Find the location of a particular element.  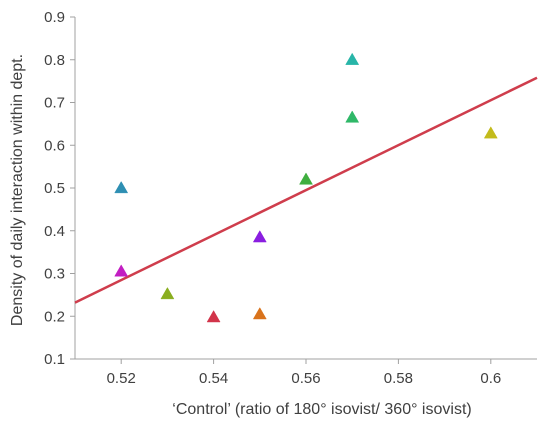

x-tick-label: 0.54 is located at coordinates (213, 378).